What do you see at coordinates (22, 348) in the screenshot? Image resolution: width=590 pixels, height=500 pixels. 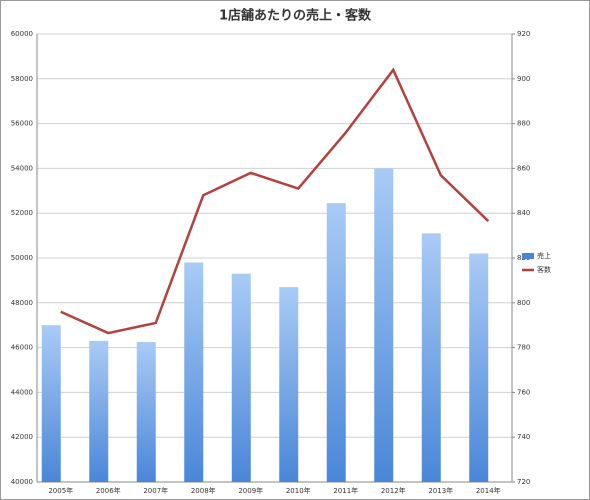 I see `y-tick-label: 46000` at bounding box center [22, 348].